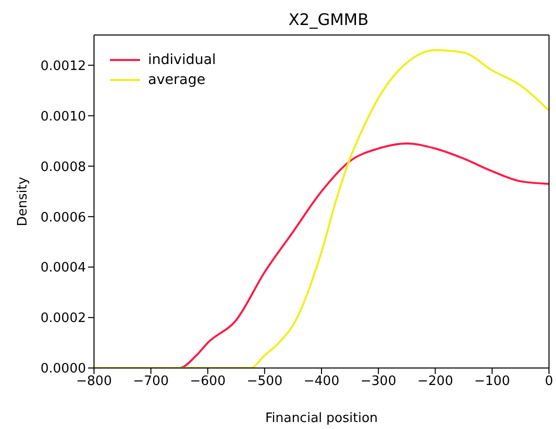 Image resolution: width=556 pixels, height=429 pixels. Describe the element at coordinates (63, 66) in the screenshot. I see `y-tick-label: 0.0012` at that location.